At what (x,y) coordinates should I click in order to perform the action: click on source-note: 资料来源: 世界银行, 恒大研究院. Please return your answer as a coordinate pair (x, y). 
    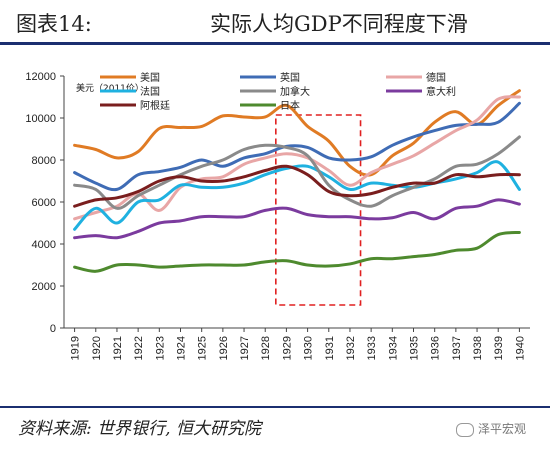
    Looking at the image, I should click on (139, 429).